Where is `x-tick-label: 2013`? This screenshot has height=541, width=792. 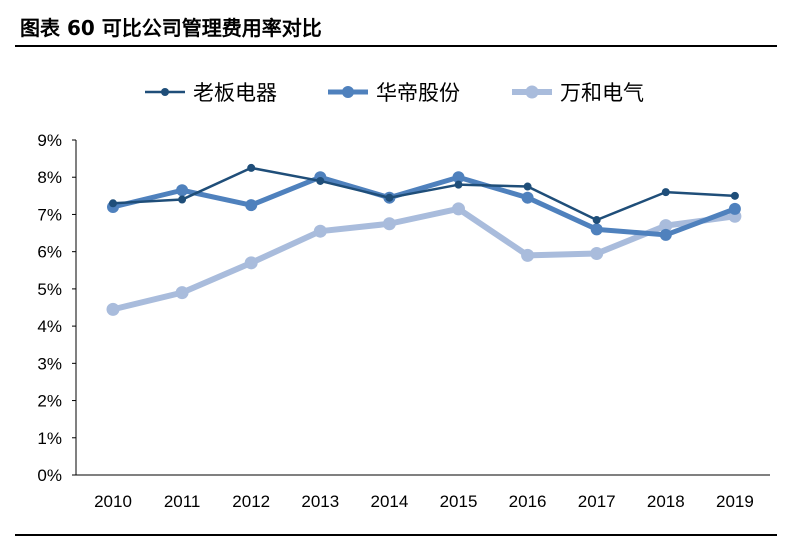
x-tick-label: 2013 is located at coordinates (320, 501).